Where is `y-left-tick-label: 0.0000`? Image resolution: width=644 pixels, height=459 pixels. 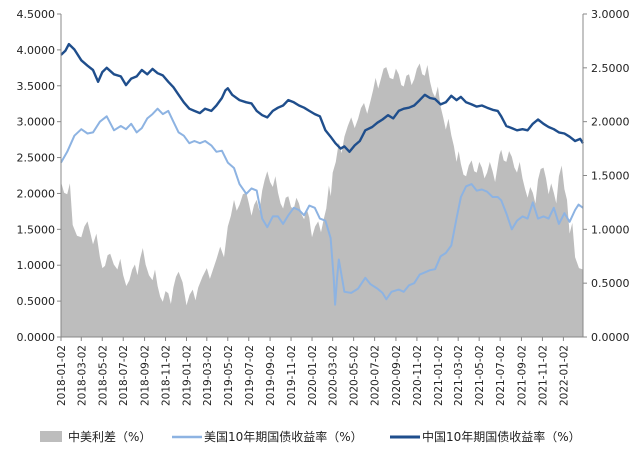
y-left-tick-label: 0.0000 is located at coordinates (36, 337).